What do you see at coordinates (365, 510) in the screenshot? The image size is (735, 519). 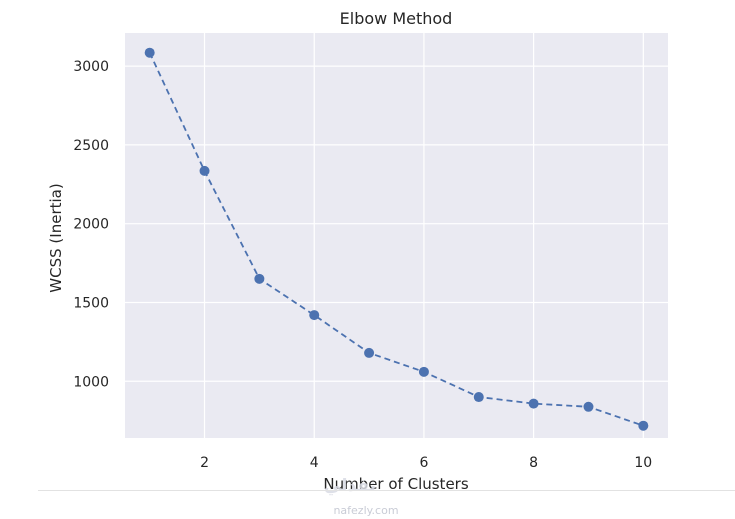 I see `watermark-url: nafezly.com` at bounding box center [365, 510].